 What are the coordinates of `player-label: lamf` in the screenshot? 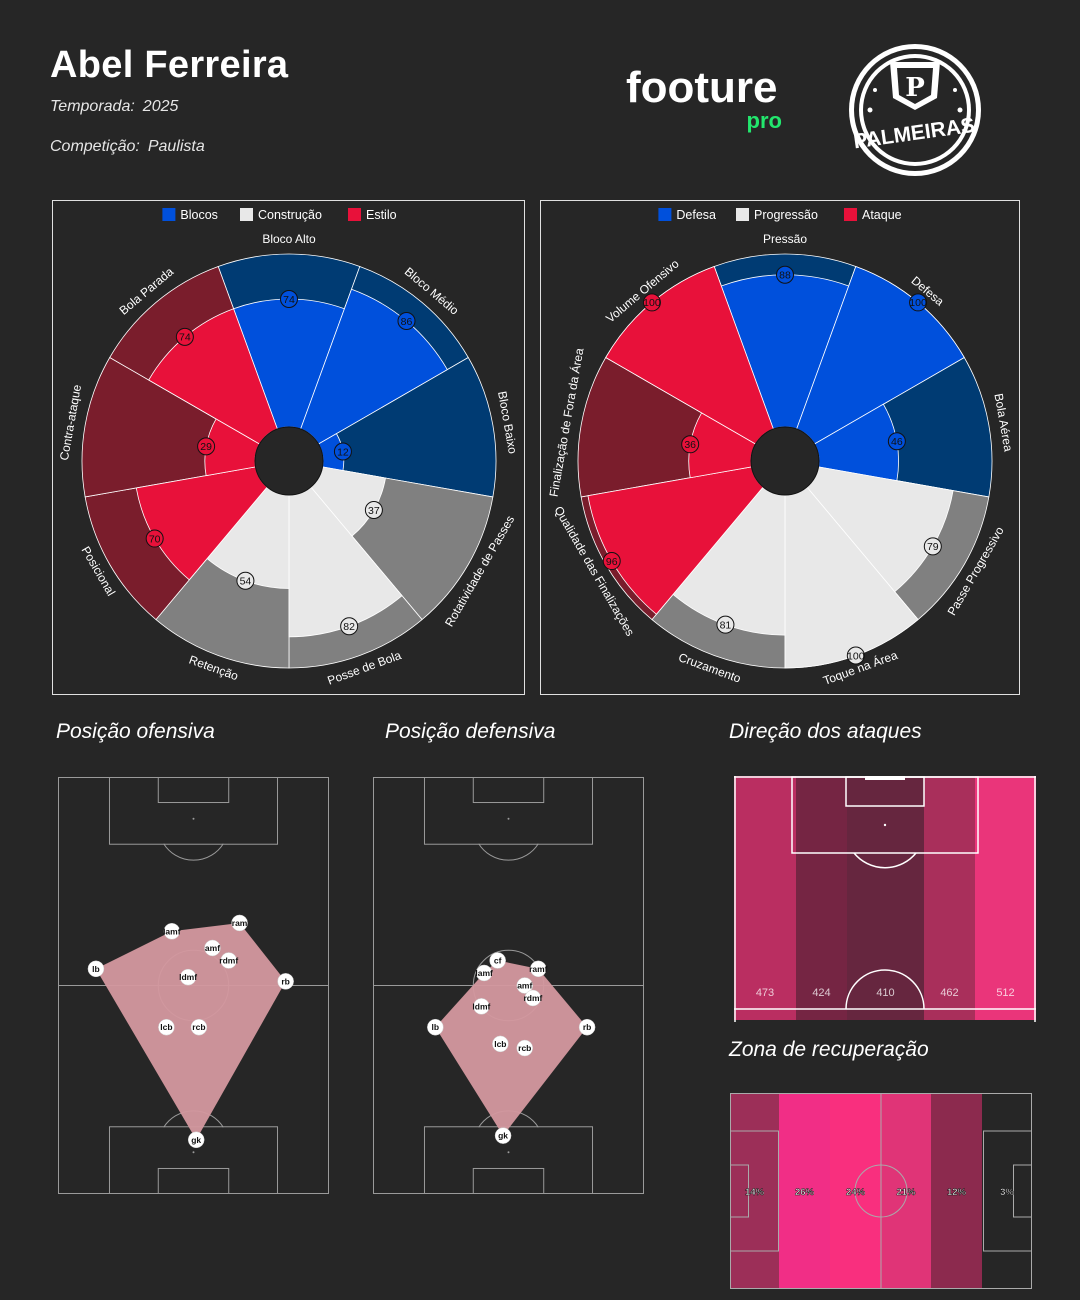 It's located at (172, 931).